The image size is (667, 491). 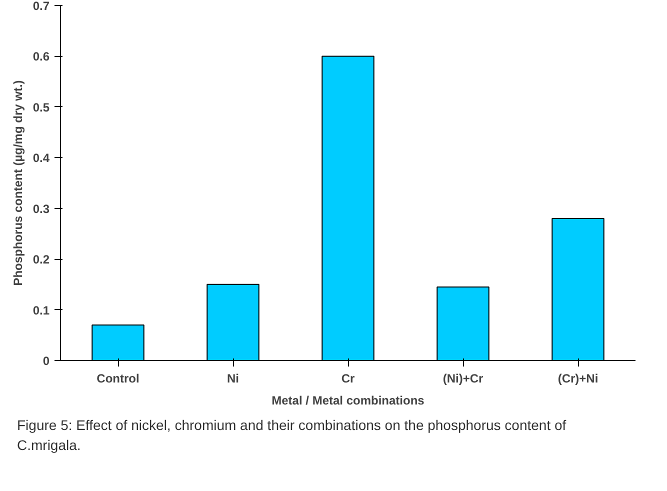 I want to click on y-tick-label: 0, so click(x=46, y=361).